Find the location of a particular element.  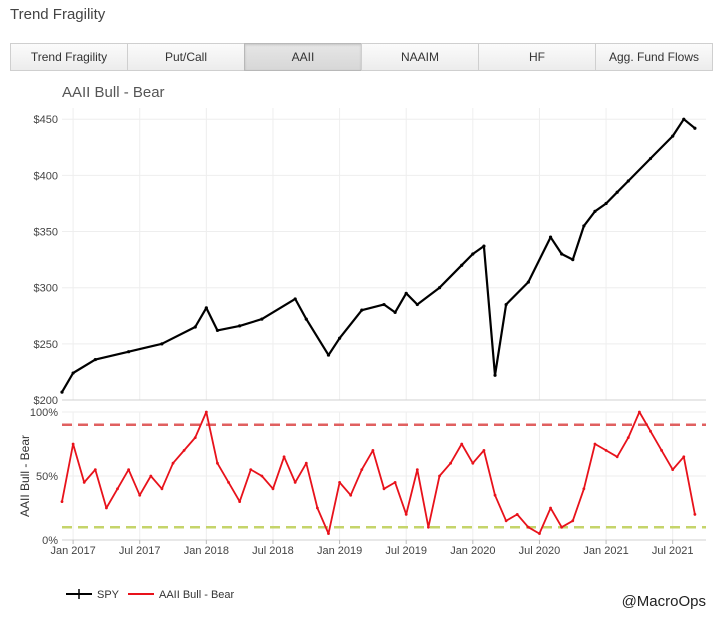

chart-title: AAII Bull - Bear is located at coordinates (113, 92).